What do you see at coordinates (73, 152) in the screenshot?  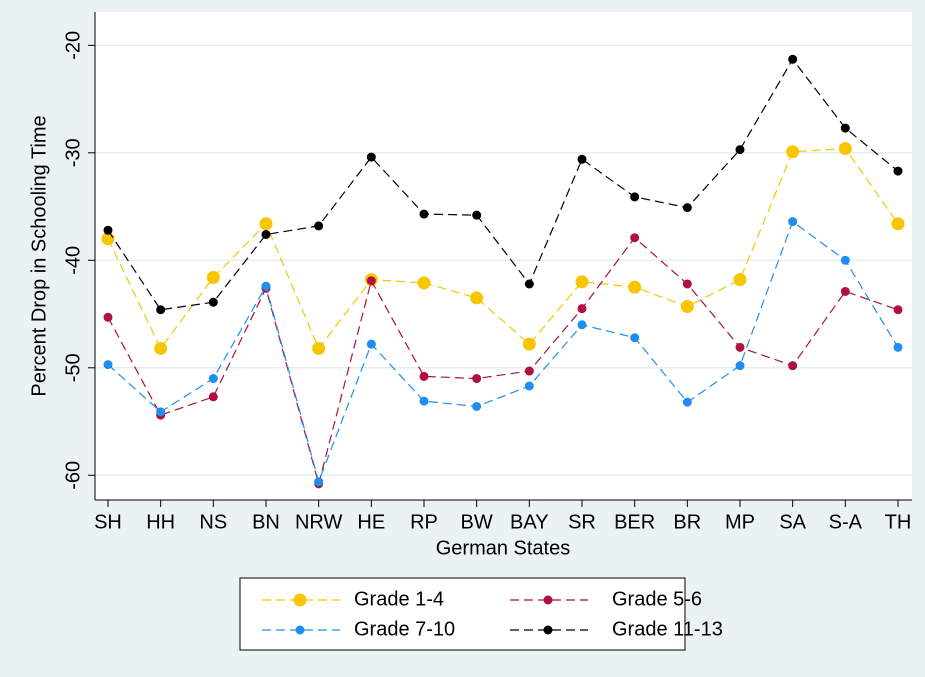 I see `y-tick-label: -30` at bounding box center [73, 152].